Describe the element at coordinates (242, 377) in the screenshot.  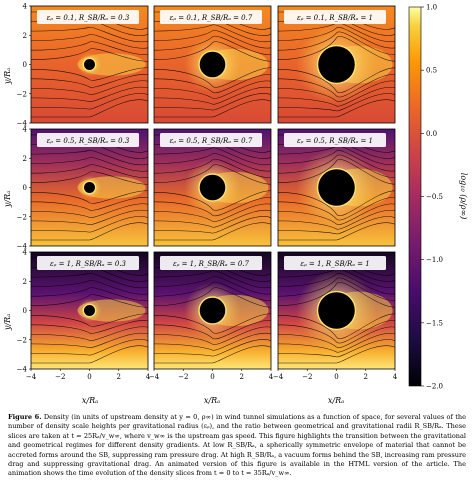
I see `x-tick-label: 2` at that location.